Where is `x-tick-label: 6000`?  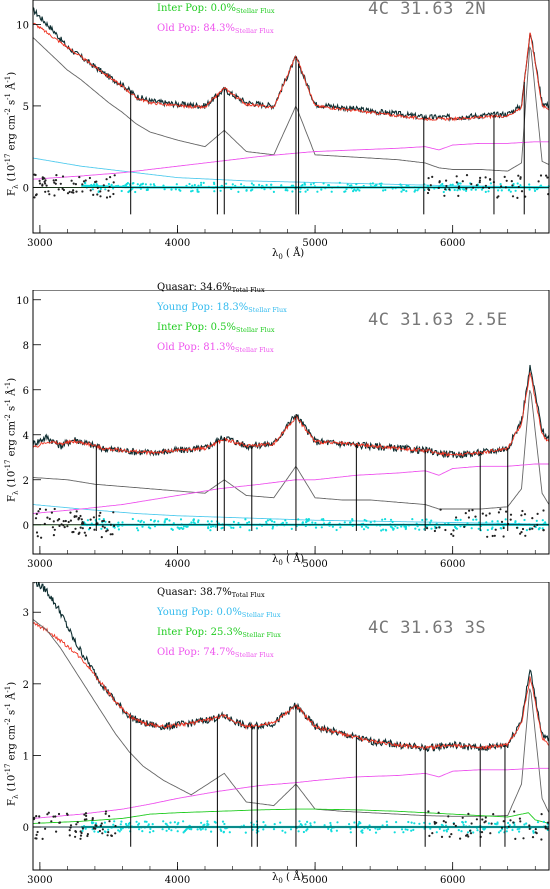 x-tick-label: 6000 is located at coordinates (452, 243).